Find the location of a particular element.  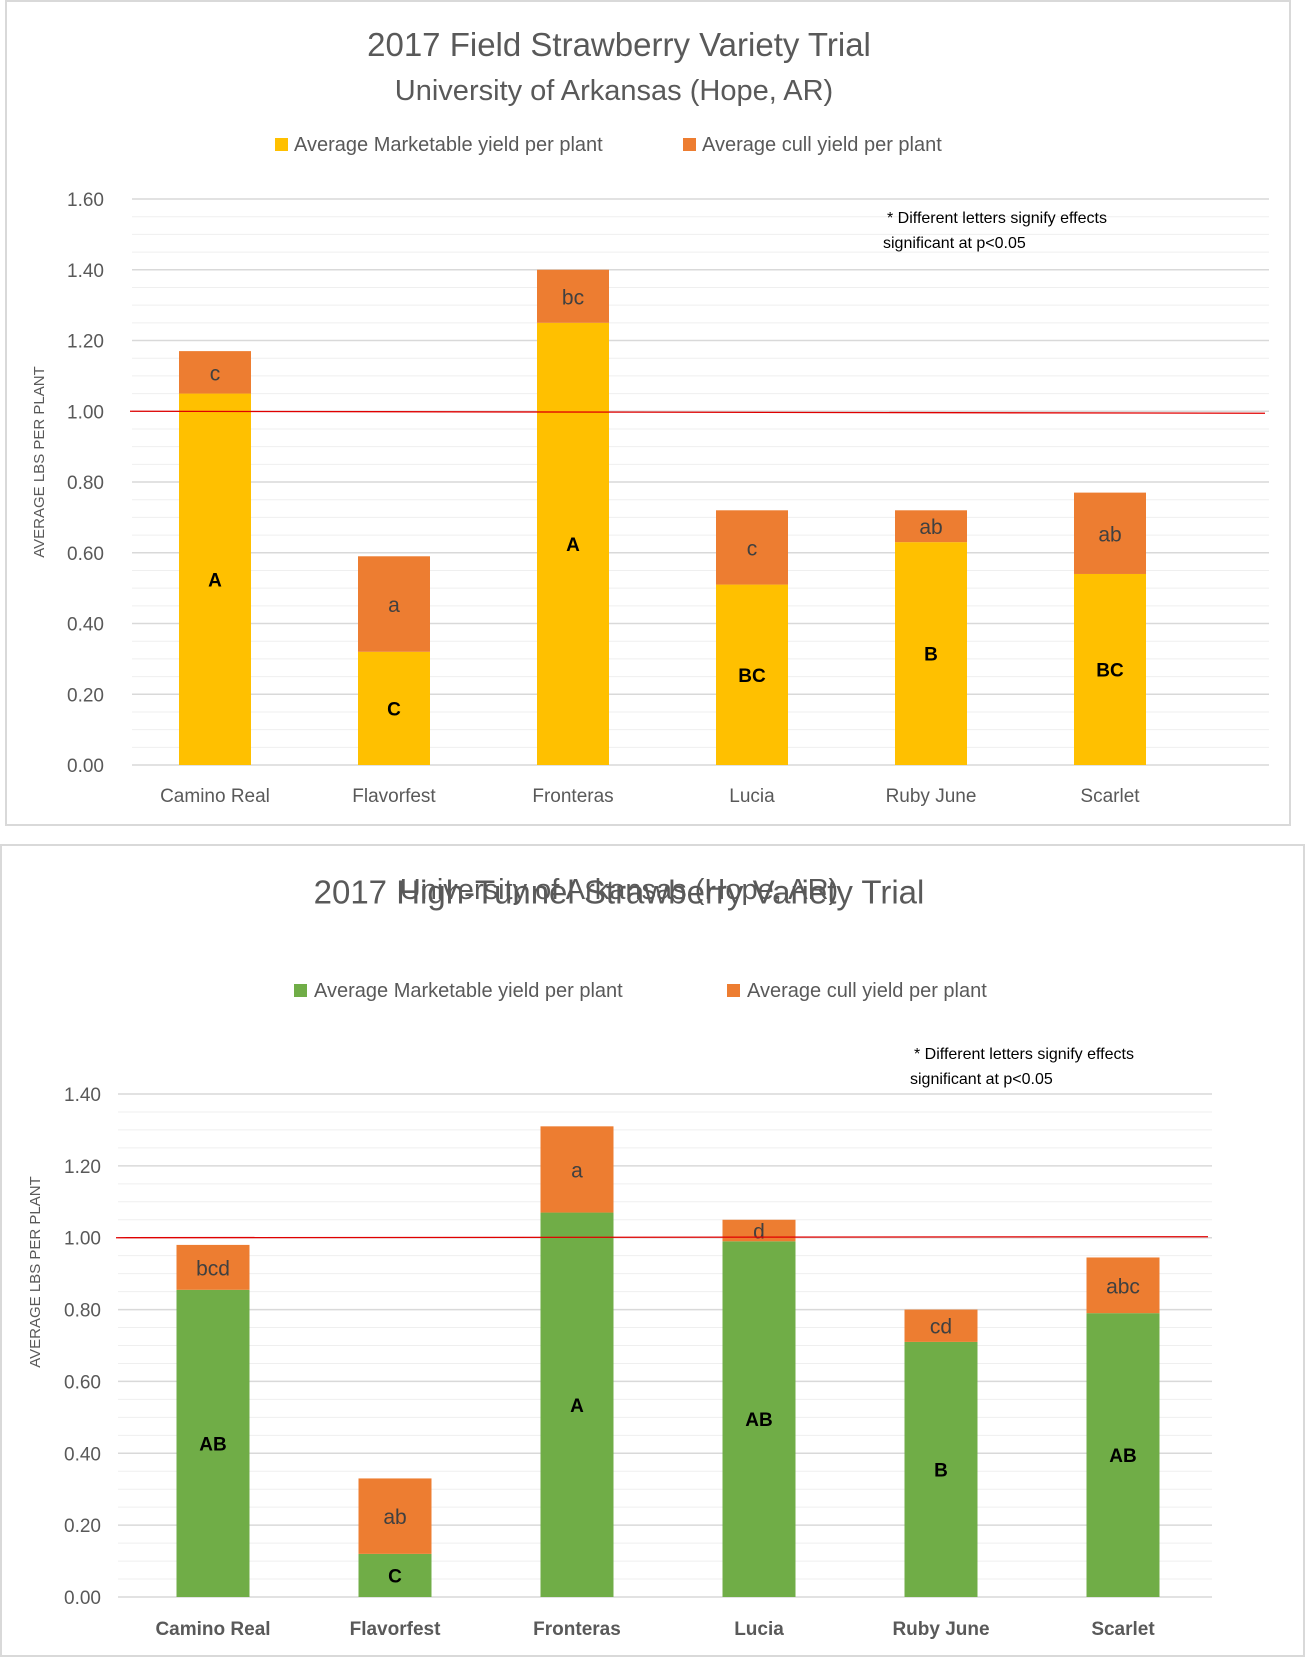

y-tick-label: 1.00 is located at coordinates (82, 1239).